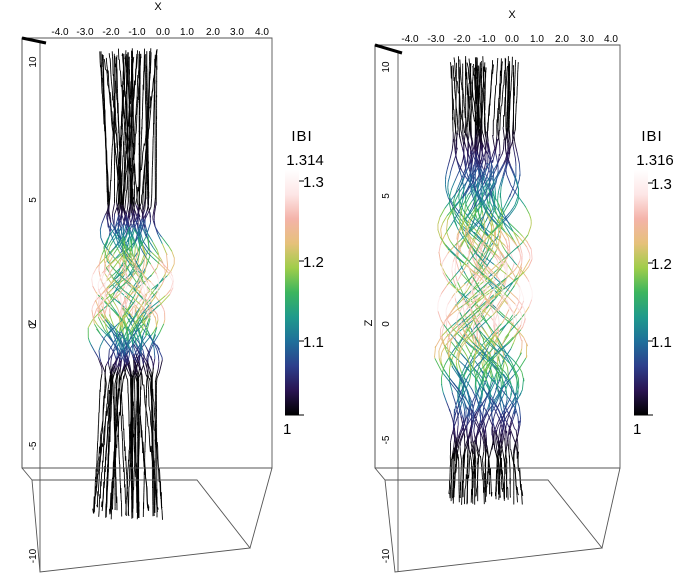 The height and width of the screenshot is (573, 676). Describe the element at coordinates (137, 32) in the screenshot. I see `left-x-tick: -1.0` at that location.